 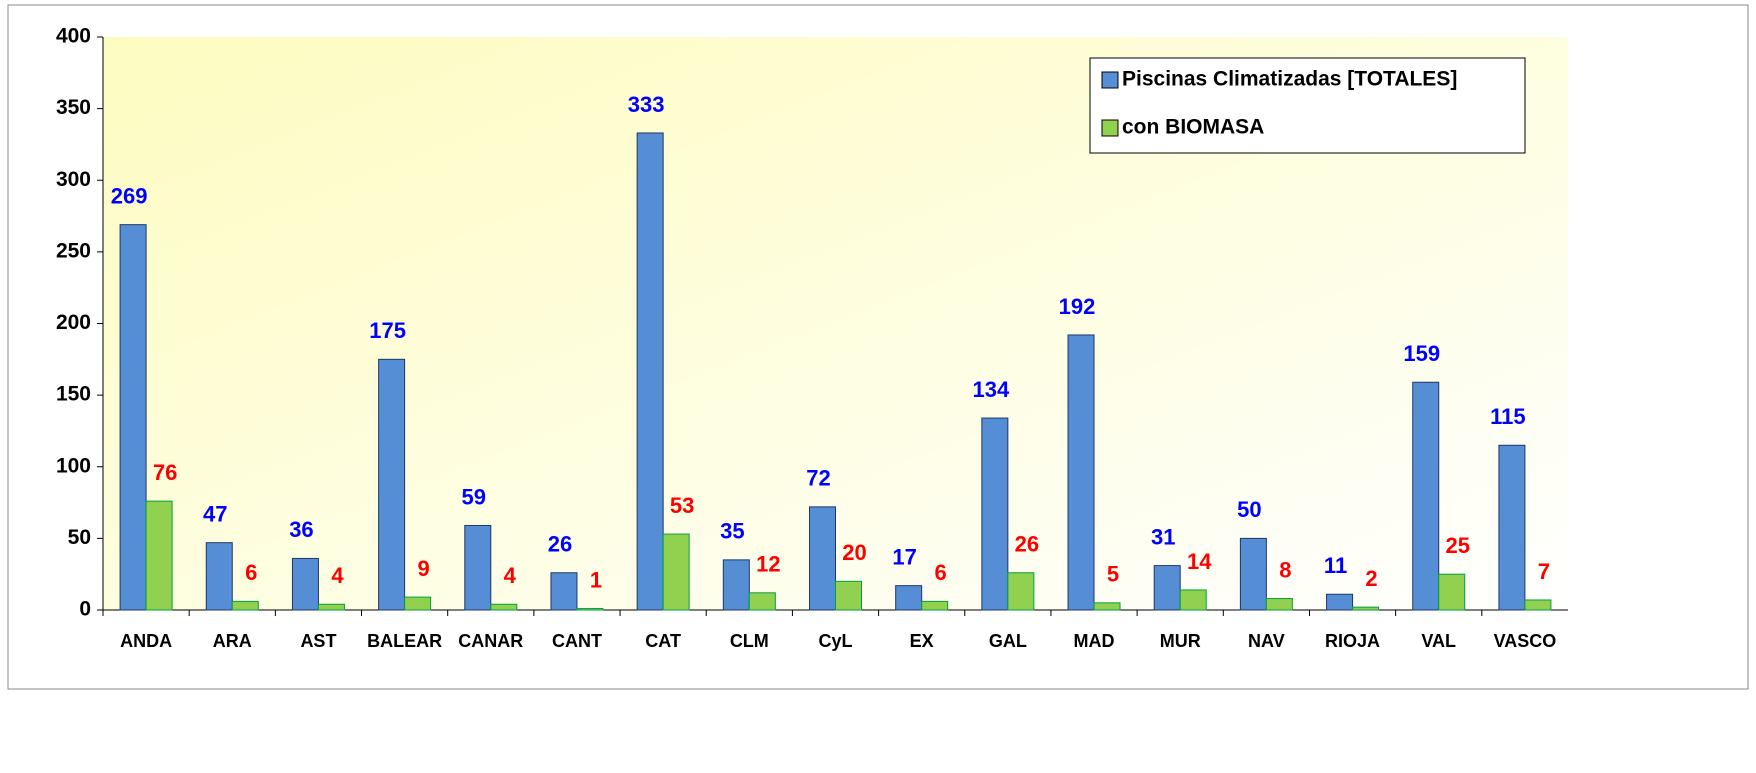 I want to click on x-tick-label: RIOJA, so click(x=1352, y=641).